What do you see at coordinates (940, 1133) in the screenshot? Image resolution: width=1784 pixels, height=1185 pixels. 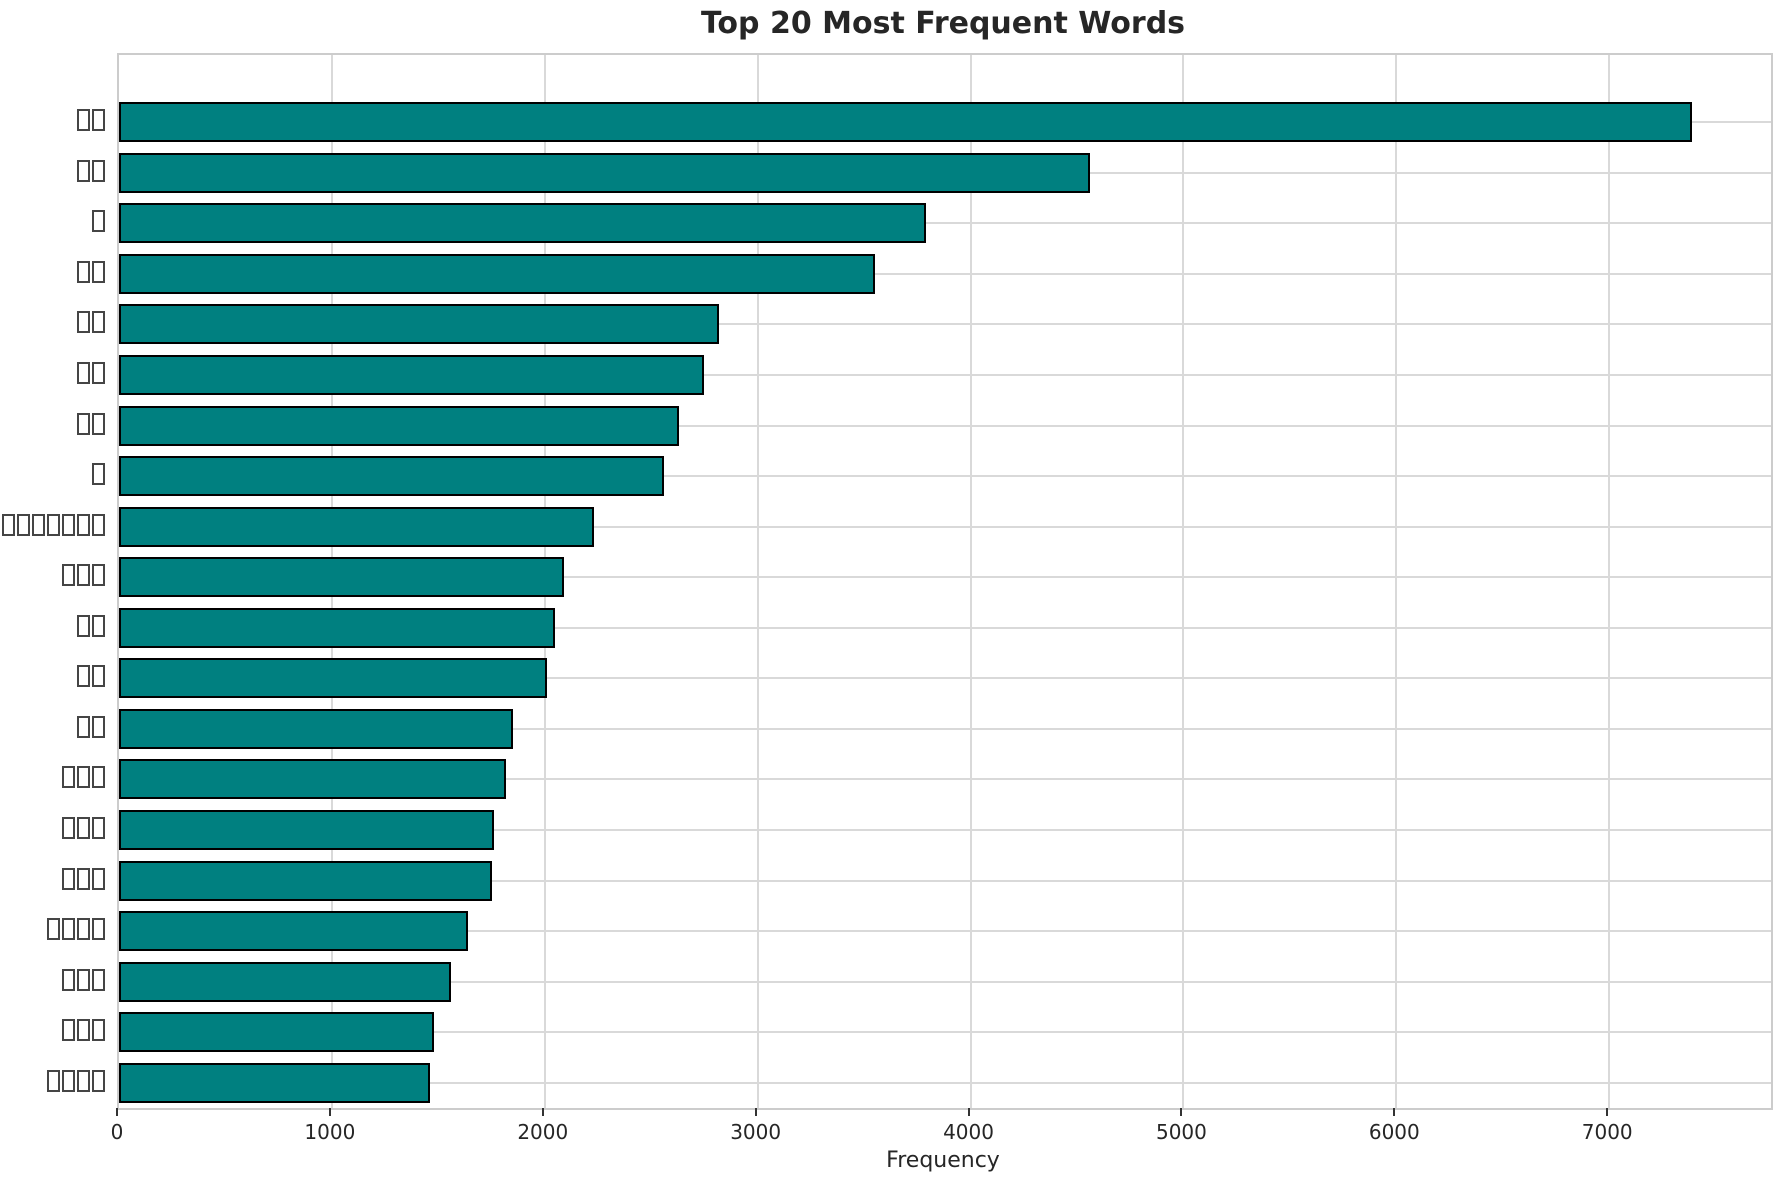 I see `x-axis: 0 1000 2000 3000 4000 5000 6000 7000` at bounding box center [940, 1133].